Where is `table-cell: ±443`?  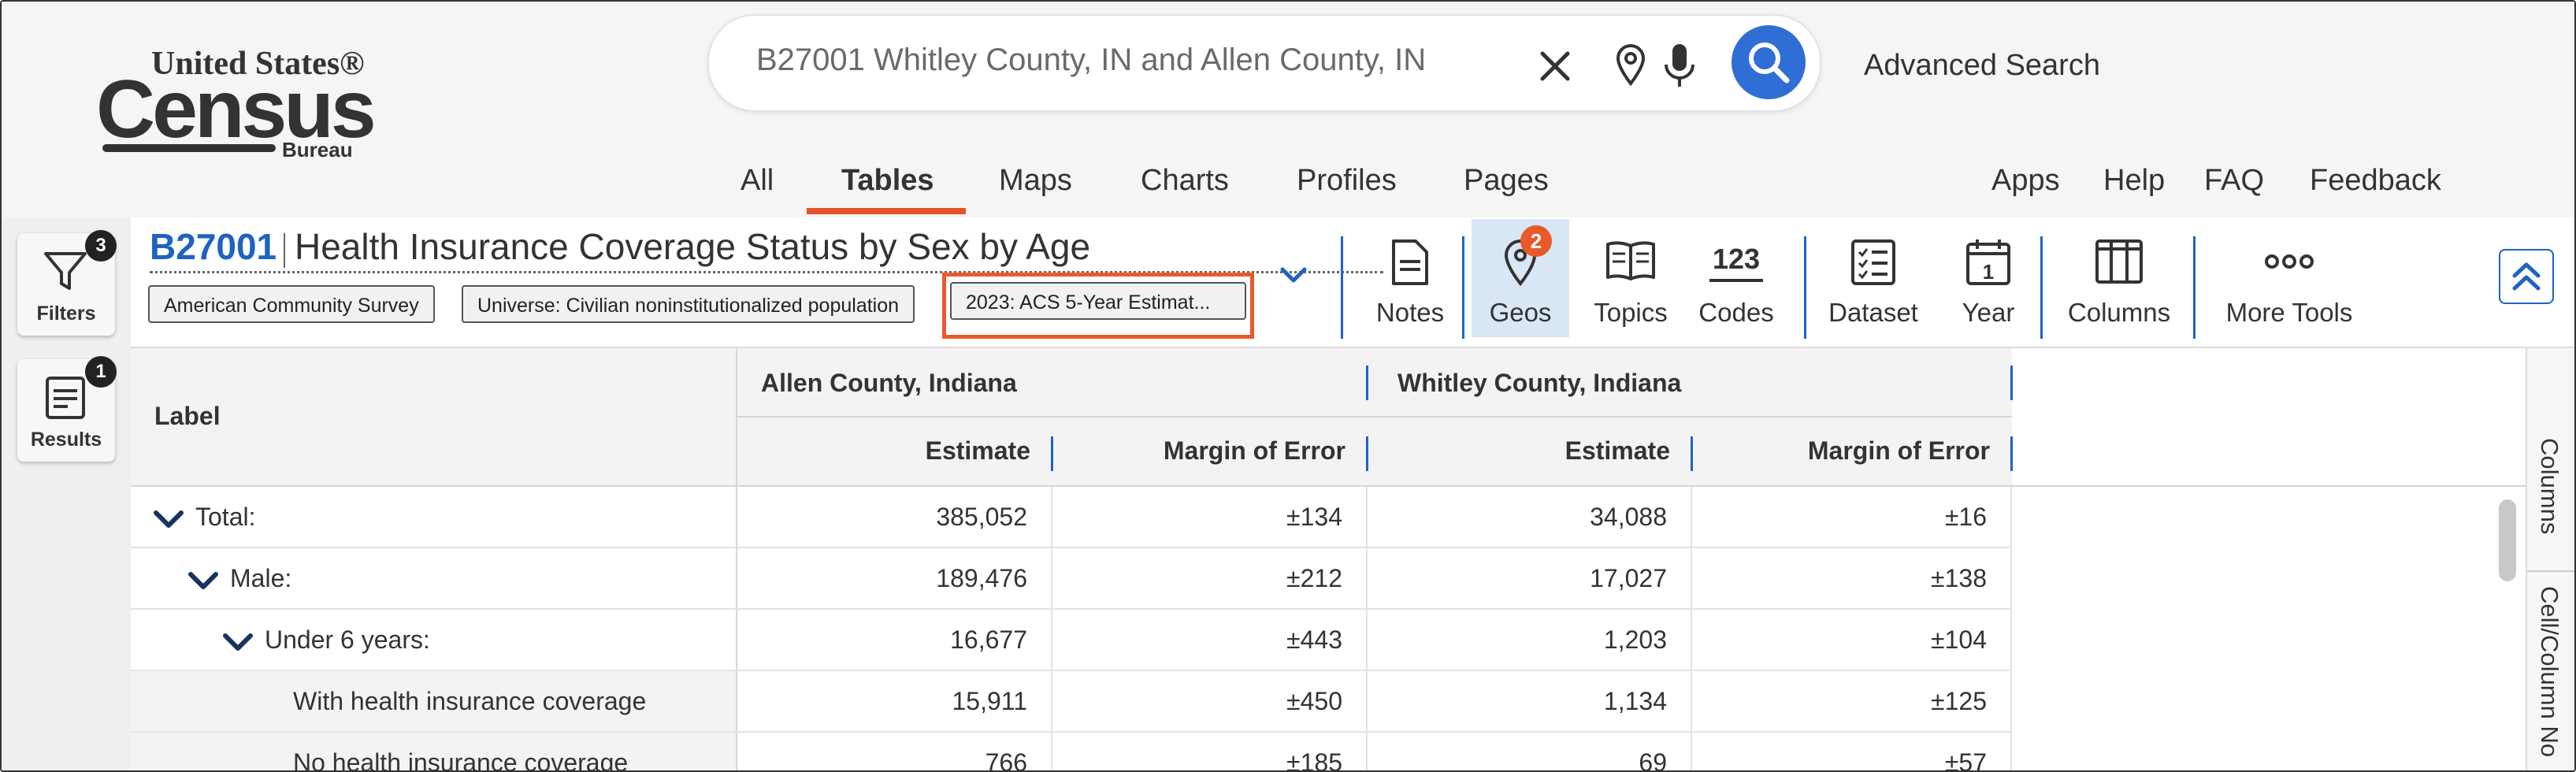 table-cell: ±443 is located at coordinates (1210, 640).